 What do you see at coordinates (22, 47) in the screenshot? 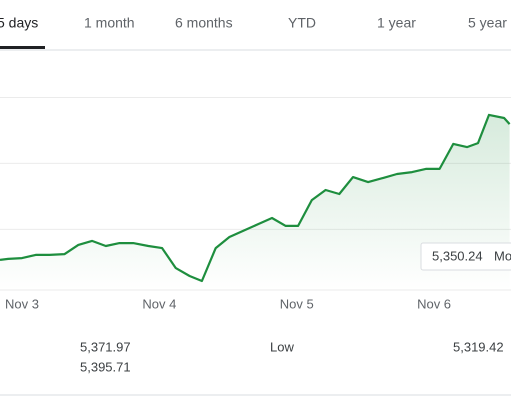
I see `active-tab-underline` at bounding box center [22, 47].